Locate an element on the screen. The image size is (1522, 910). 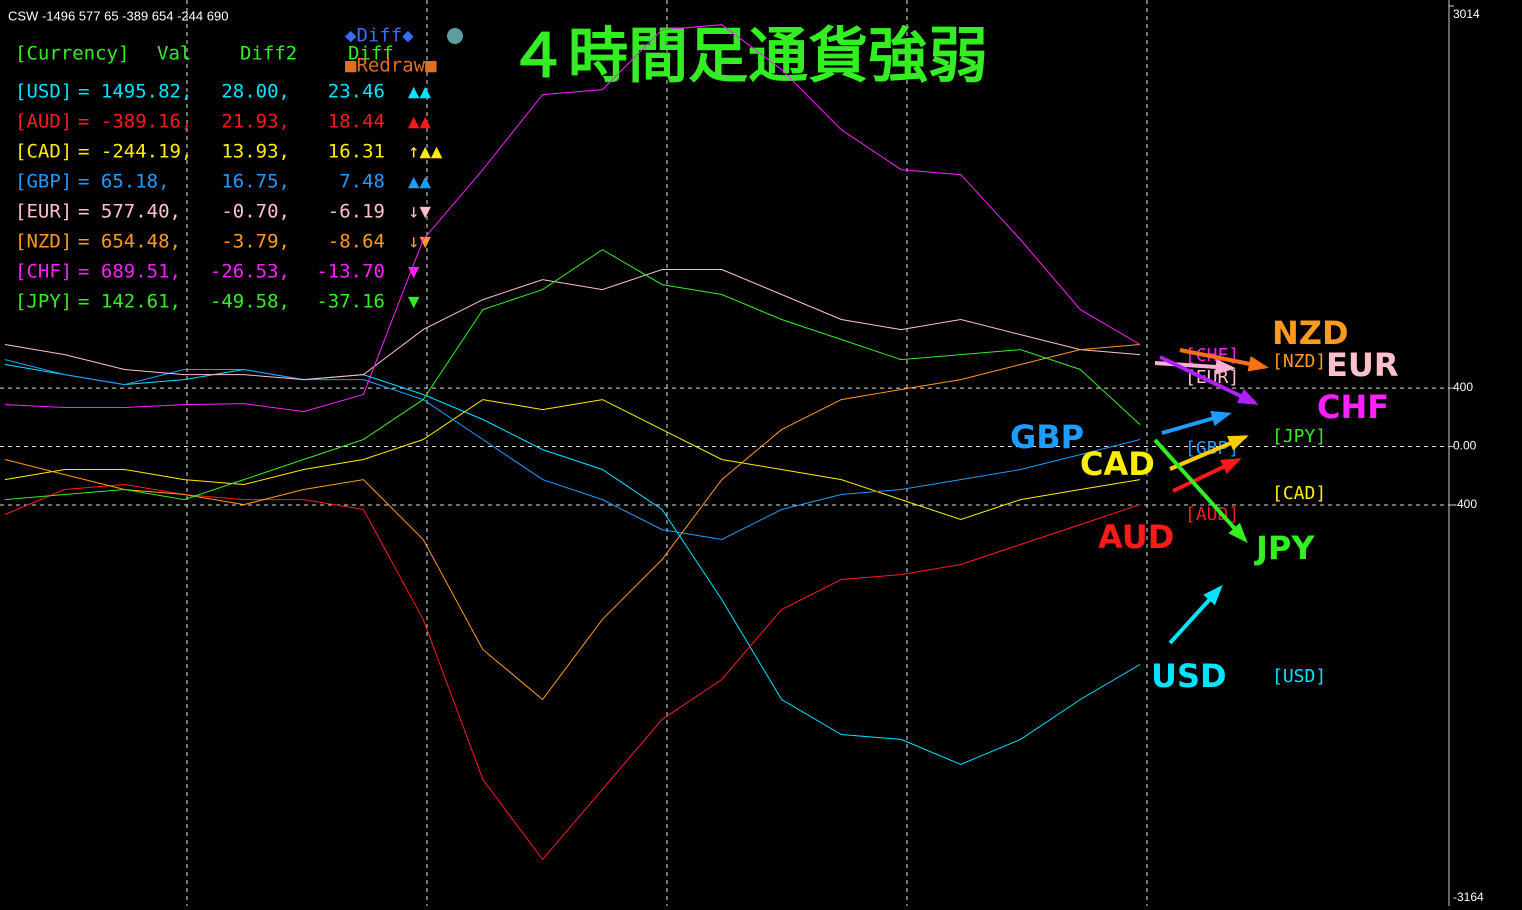
table-cell: [EUR] is located at coordinates (43, 212).